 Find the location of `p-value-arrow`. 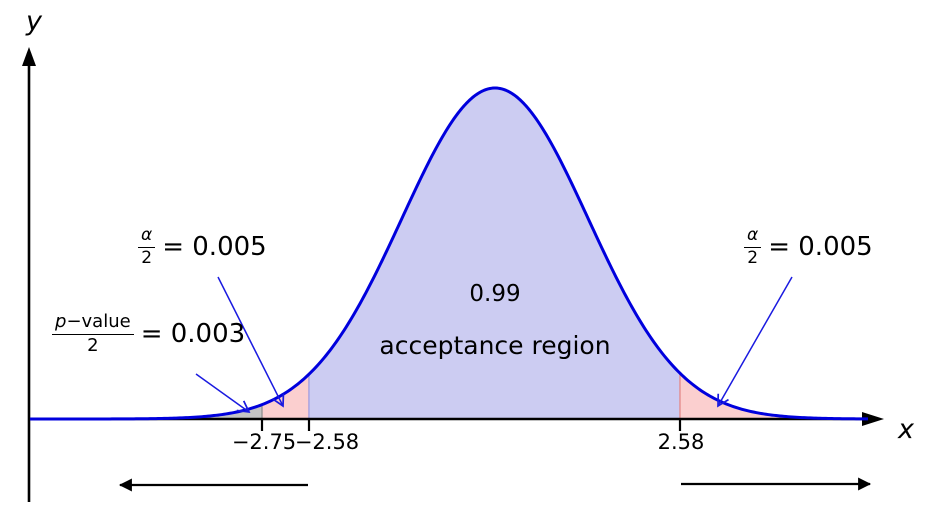

p-value-arrow is located at coordinates (223, 393).